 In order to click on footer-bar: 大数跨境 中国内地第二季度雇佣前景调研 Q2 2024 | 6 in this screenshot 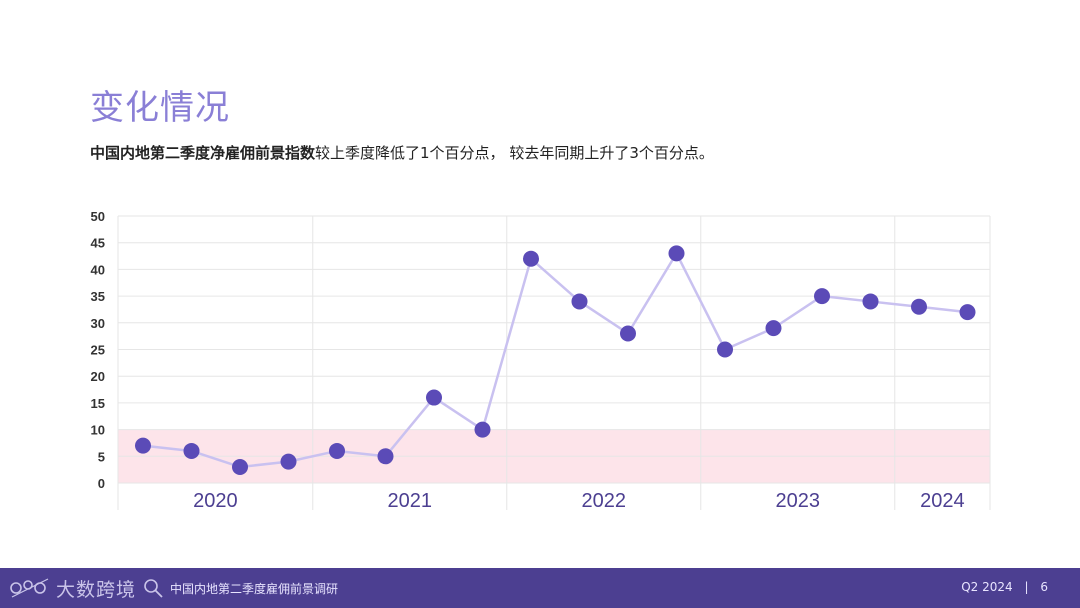, I will do `click(540, 588)`.